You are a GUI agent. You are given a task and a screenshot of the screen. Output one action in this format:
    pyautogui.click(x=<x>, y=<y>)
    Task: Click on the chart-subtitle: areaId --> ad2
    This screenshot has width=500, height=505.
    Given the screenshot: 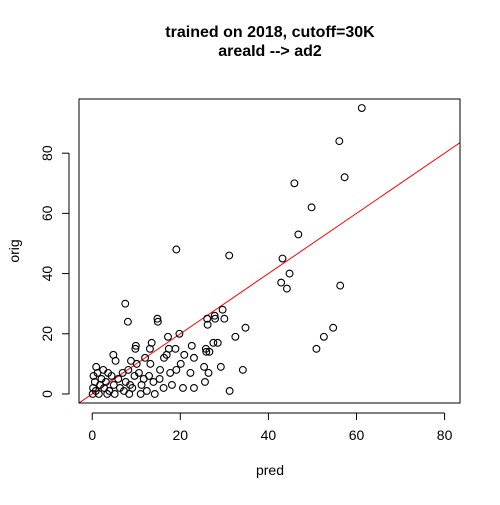 What is the action you would take?
    pyautogui.click(x=270, y=51)
    